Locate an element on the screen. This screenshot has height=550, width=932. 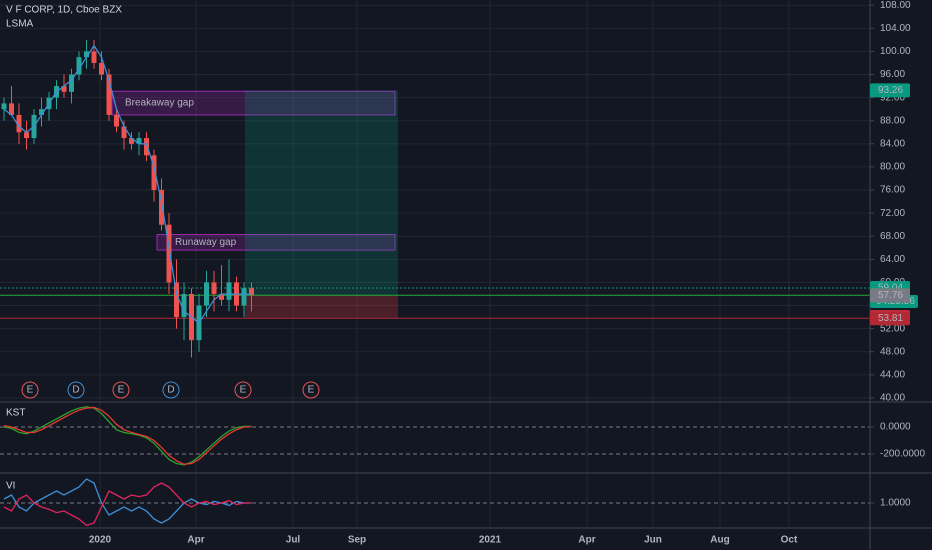
y-tick-label: -200.0000 is located at coordinates (902, 454).